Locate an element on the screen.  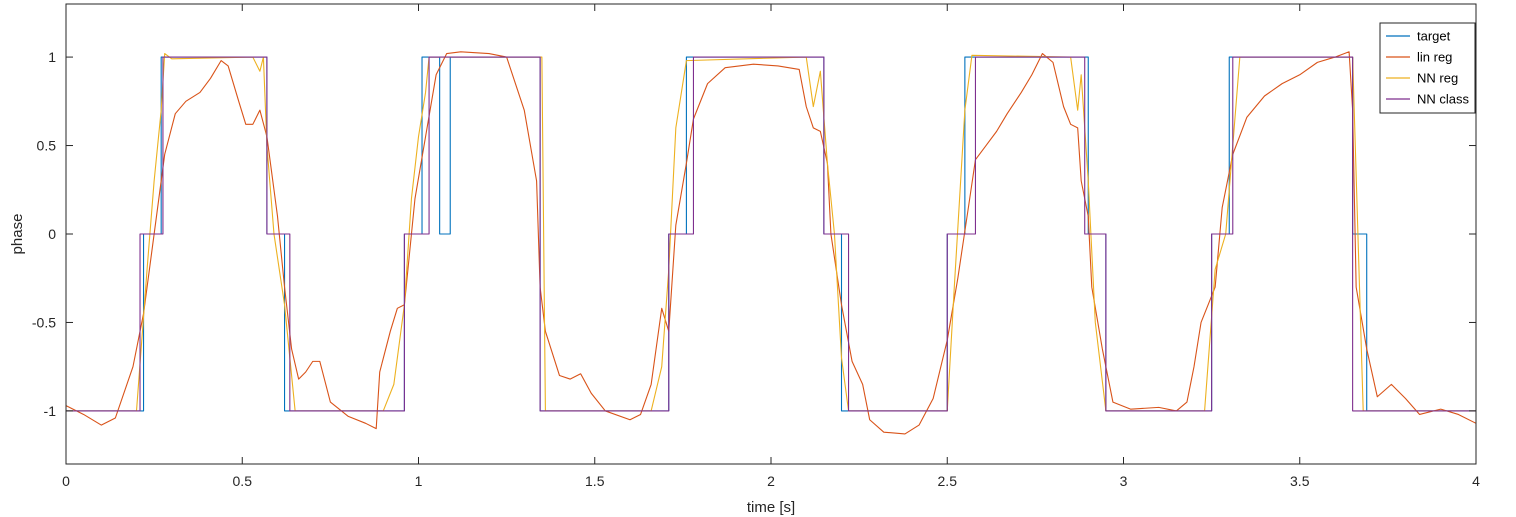
legend-label: NN reg is located at coordinates (1437, 78).